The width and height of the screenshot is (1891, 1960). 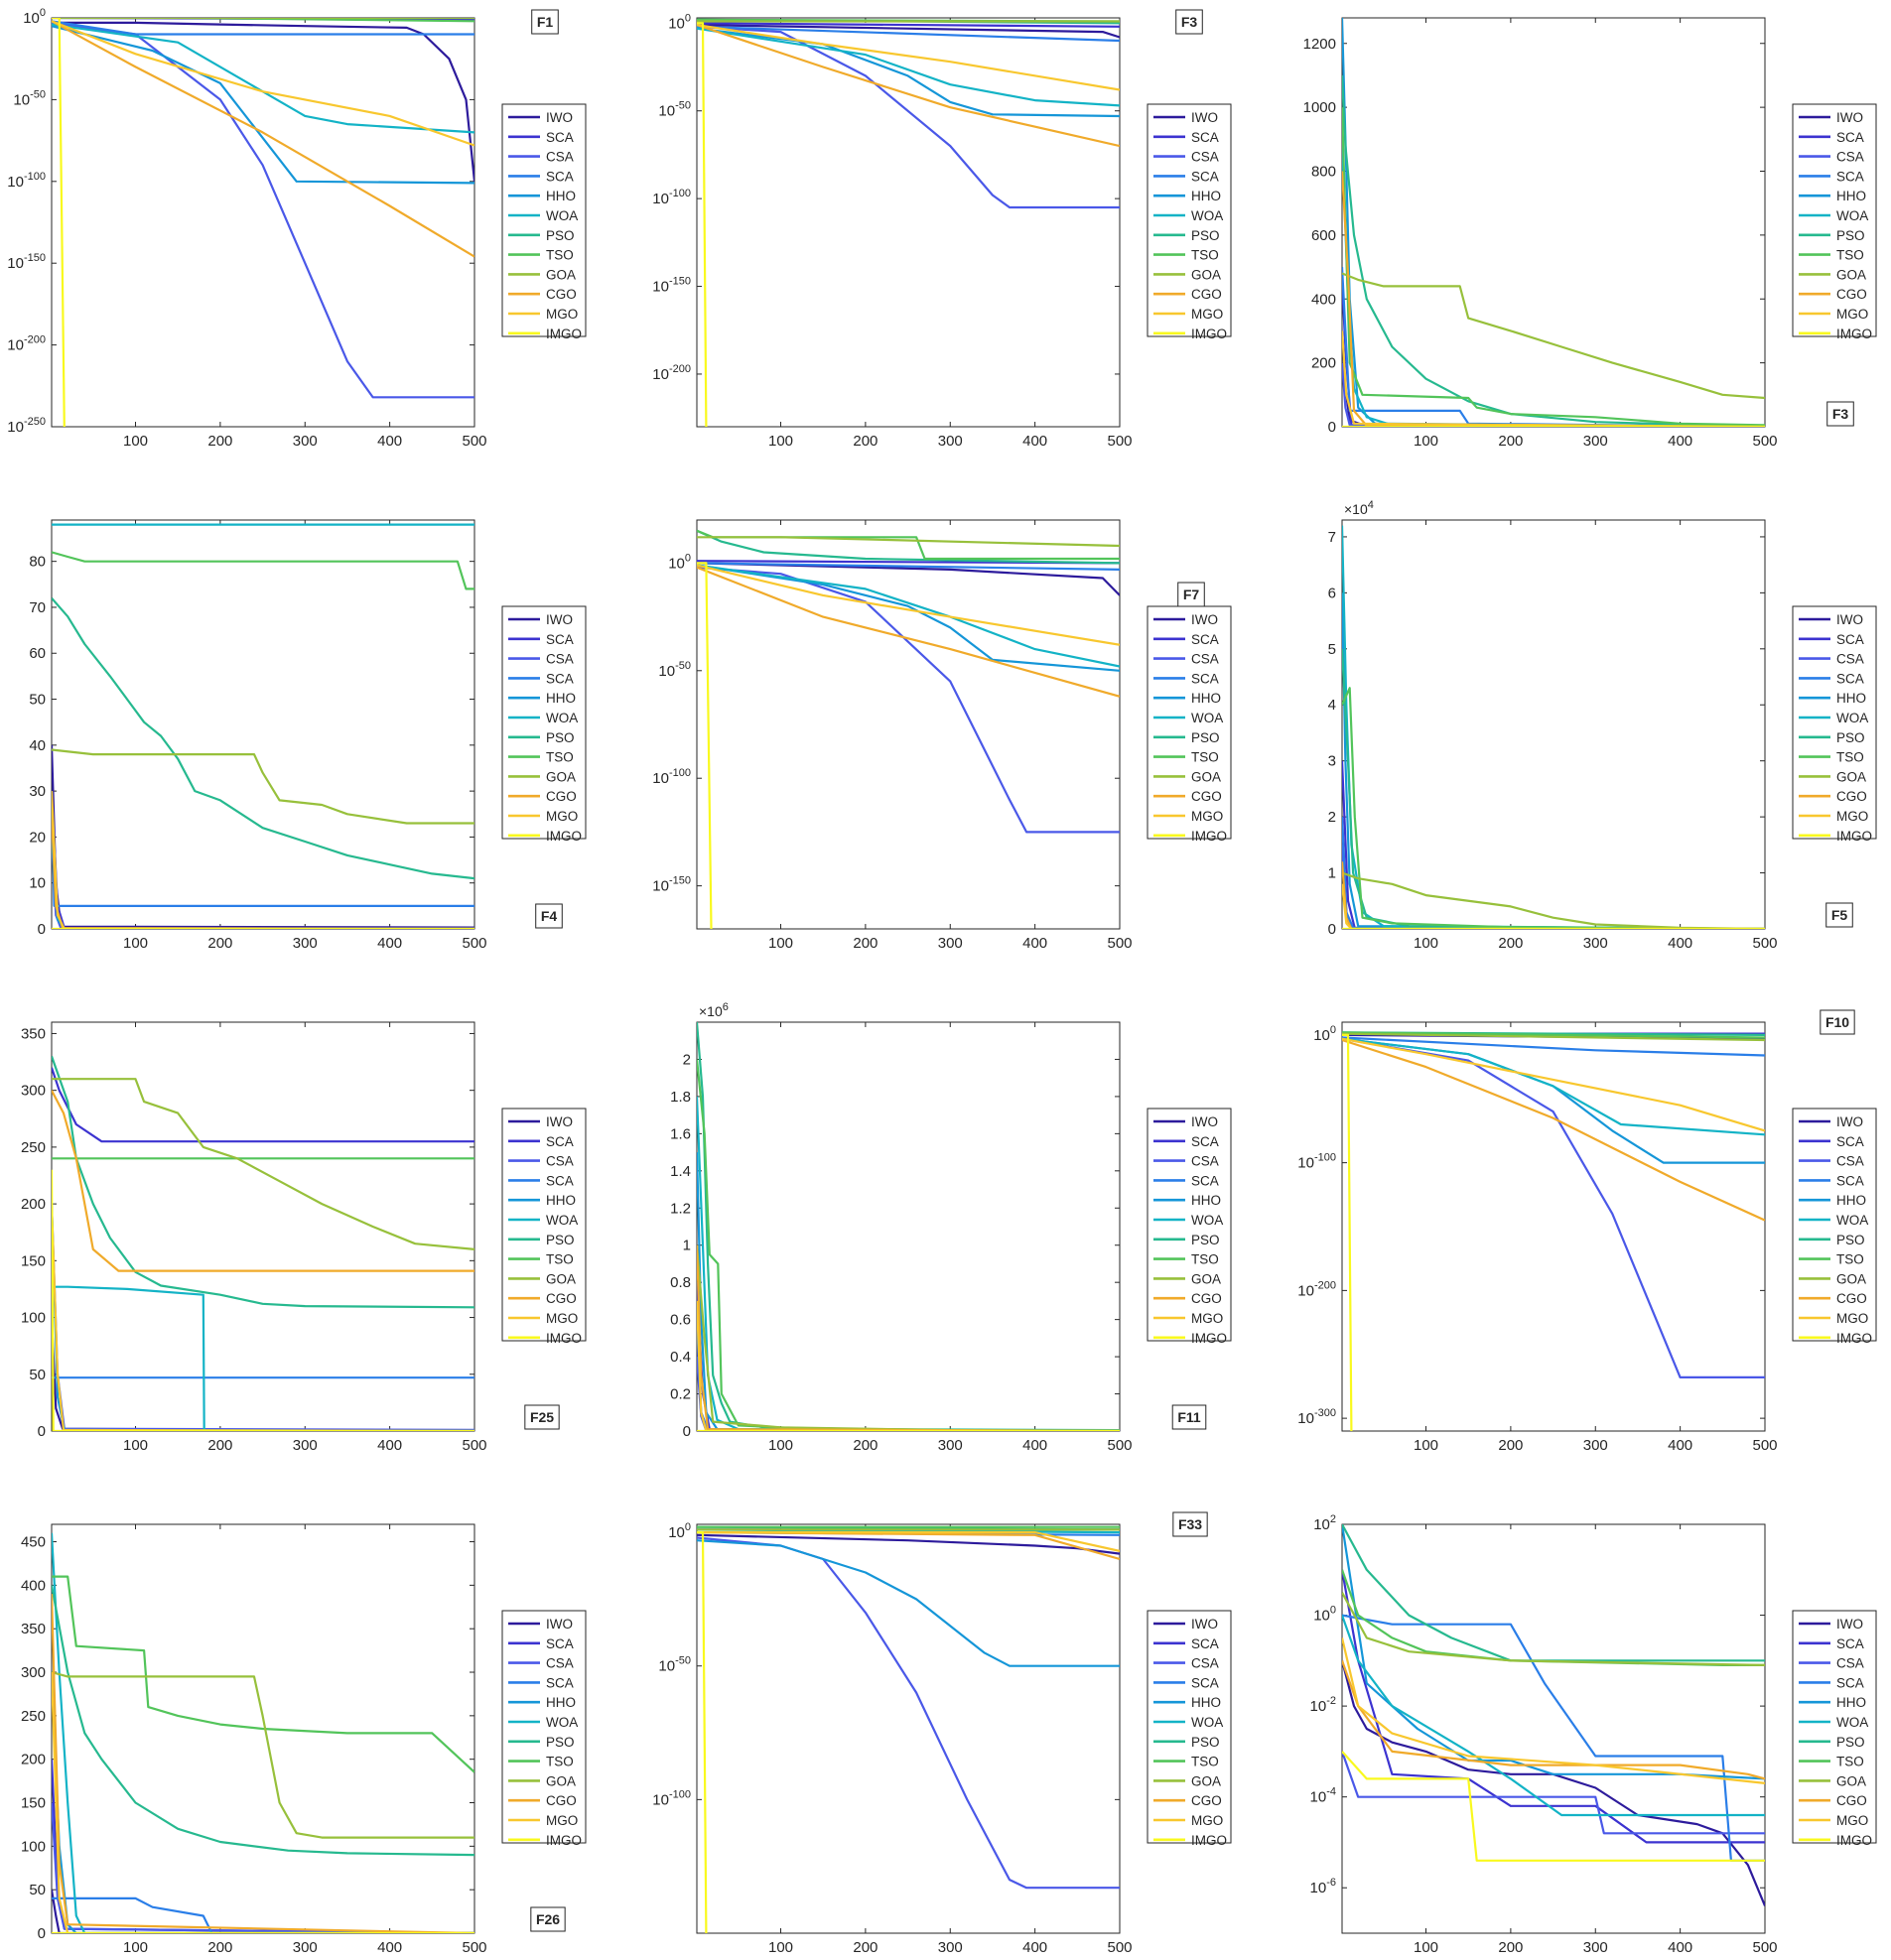 What do you see at coordinates (680, 1282) in the screenshot?
I see `y-tick-label: 0.8` at bounding box center [680, 1282].